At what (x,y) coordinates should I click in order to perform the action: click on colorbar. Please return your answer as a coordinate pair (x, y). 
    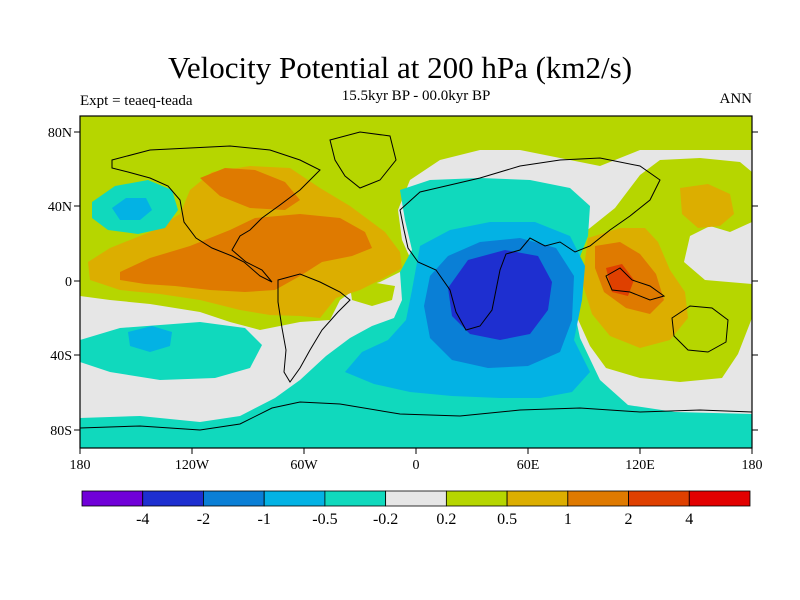
    Looking at the image, I should click on (416, 498).